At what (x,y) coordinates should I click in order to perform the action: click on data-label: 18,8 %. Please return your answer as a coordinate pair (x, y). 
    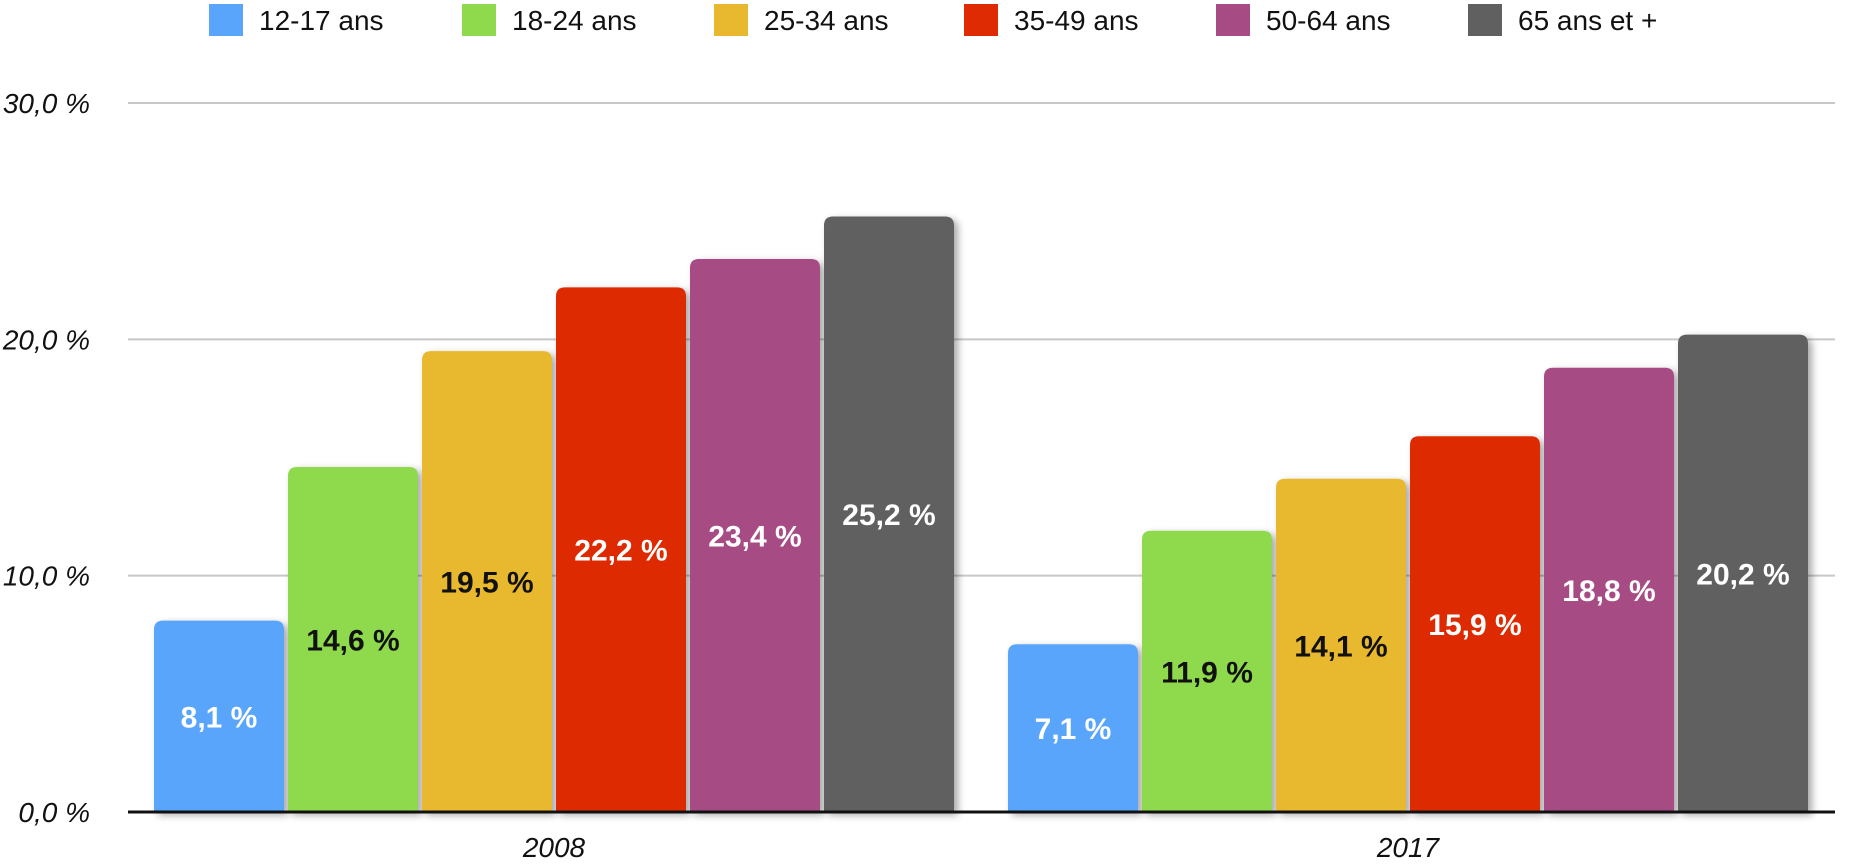
    Looking at the image, I should click on (1608, 591).